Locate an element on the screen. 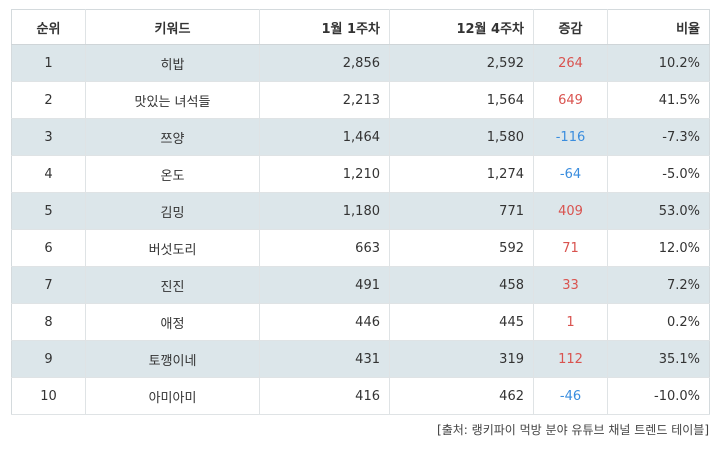  cell-rank: 6 is located at coordinates (48, 248).